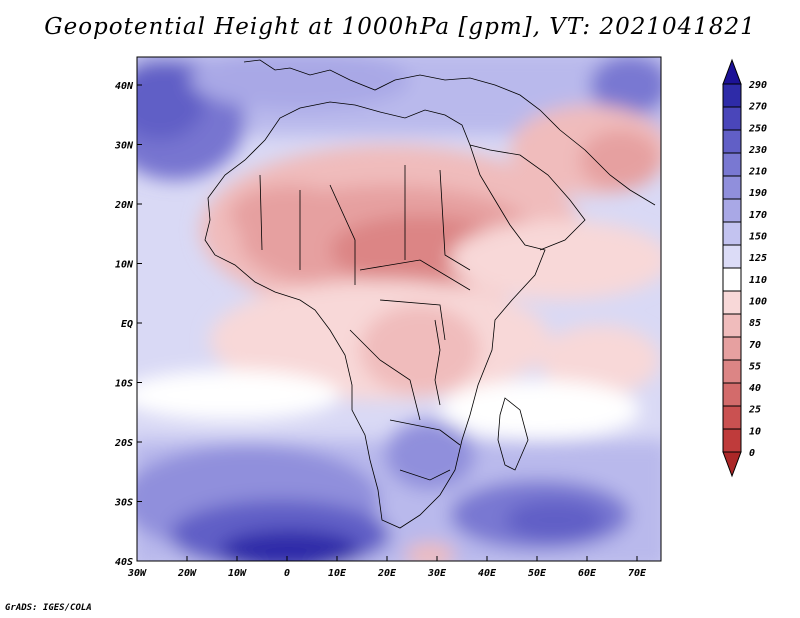 This screenshot has width=800, height=618. What do you see at coordinates (124, 205) in the screenshot?
I see `lat-tick-label: 20N` at bounding box center [124, 205].